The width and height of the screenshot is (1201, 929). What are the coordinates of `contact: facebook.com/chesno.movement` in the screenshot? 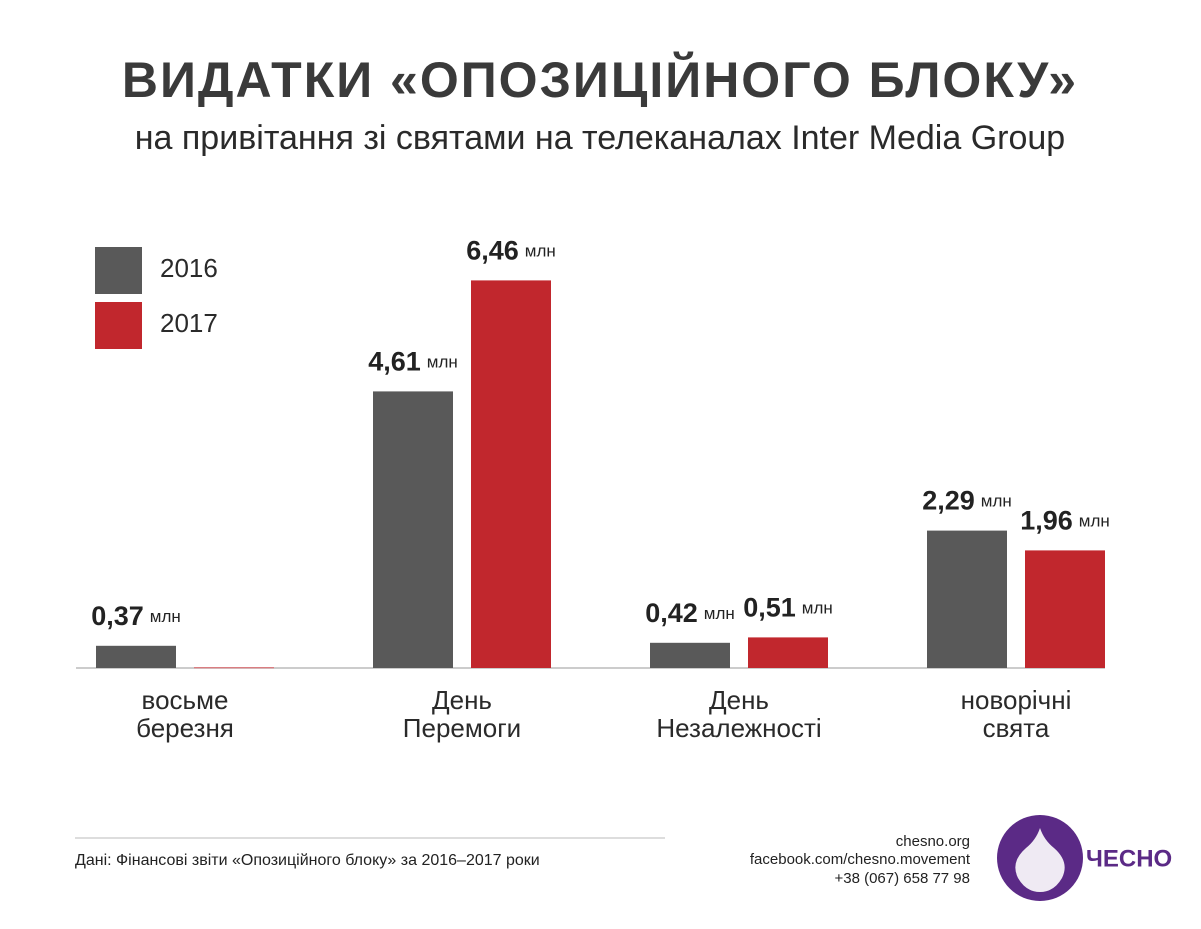 It's located at (860, 859).